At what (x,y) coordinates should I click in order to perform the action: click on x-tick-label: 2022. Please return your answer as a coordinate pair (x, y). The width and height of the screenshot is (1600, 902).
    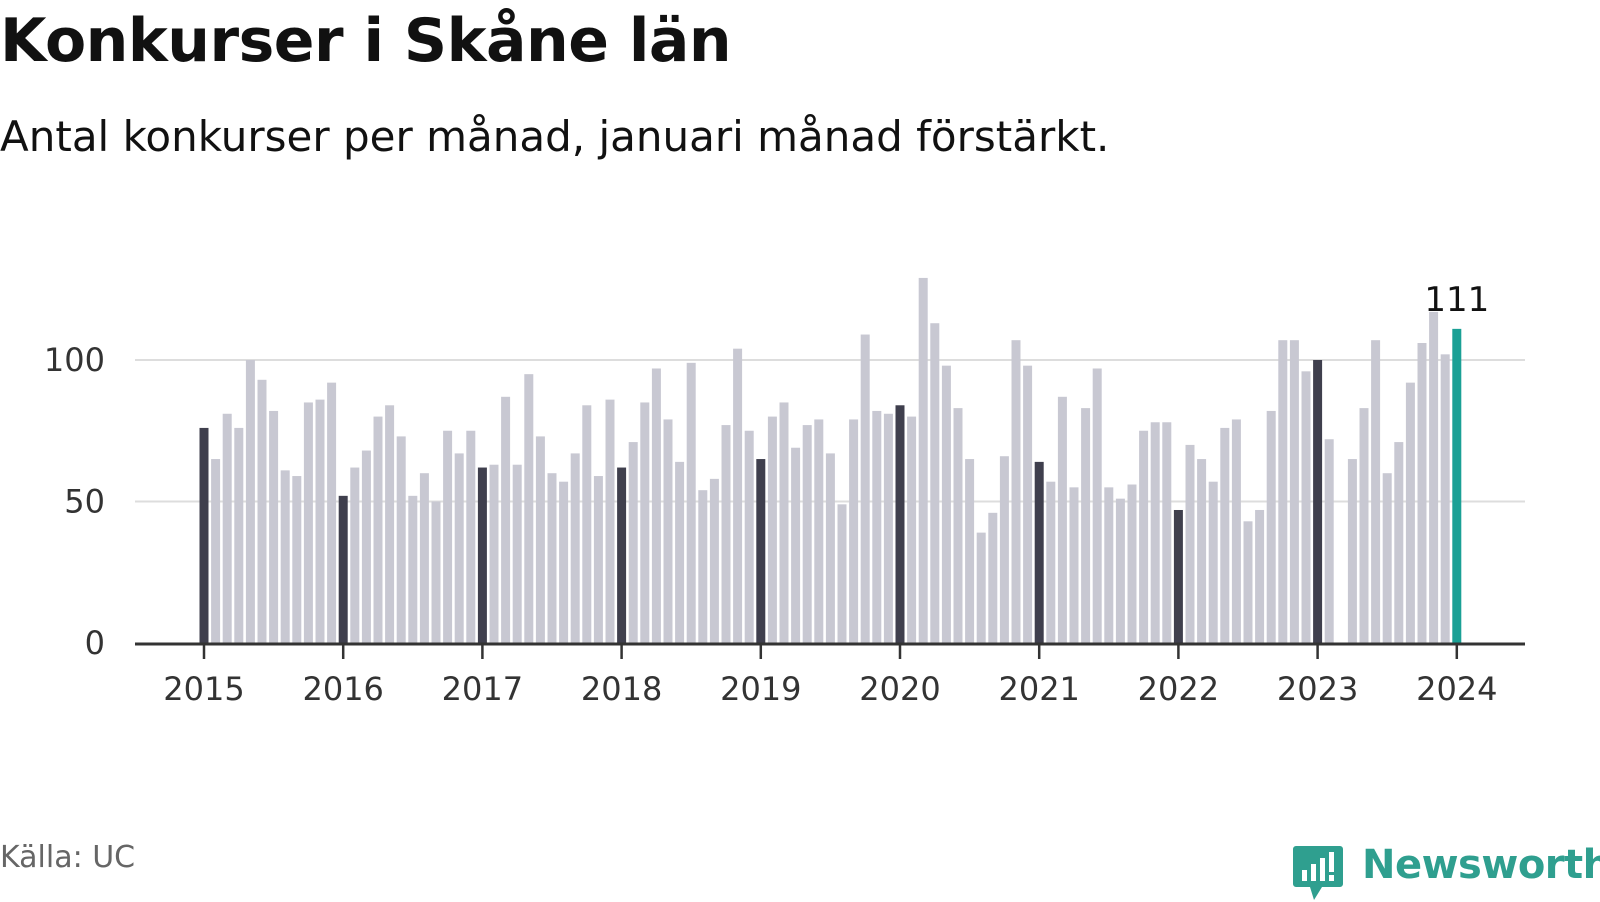
    Looking at the image, I should click on (1178, 689).